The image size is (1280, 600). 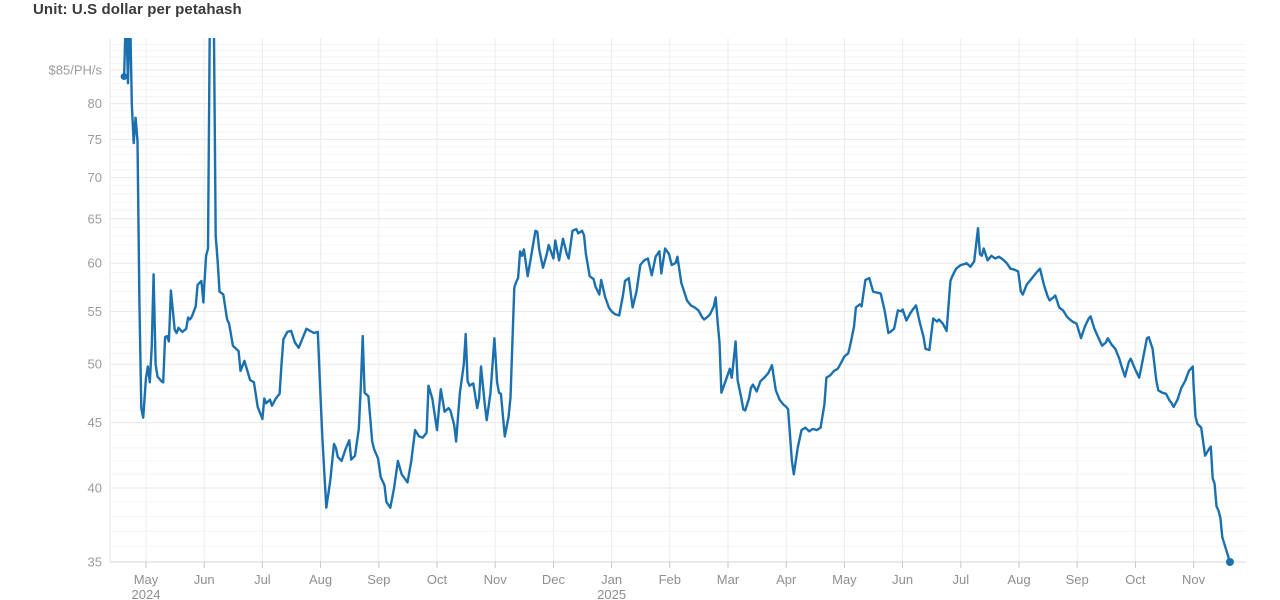 I want to click on y-tick-label: 40, so click(x=95, y=487).